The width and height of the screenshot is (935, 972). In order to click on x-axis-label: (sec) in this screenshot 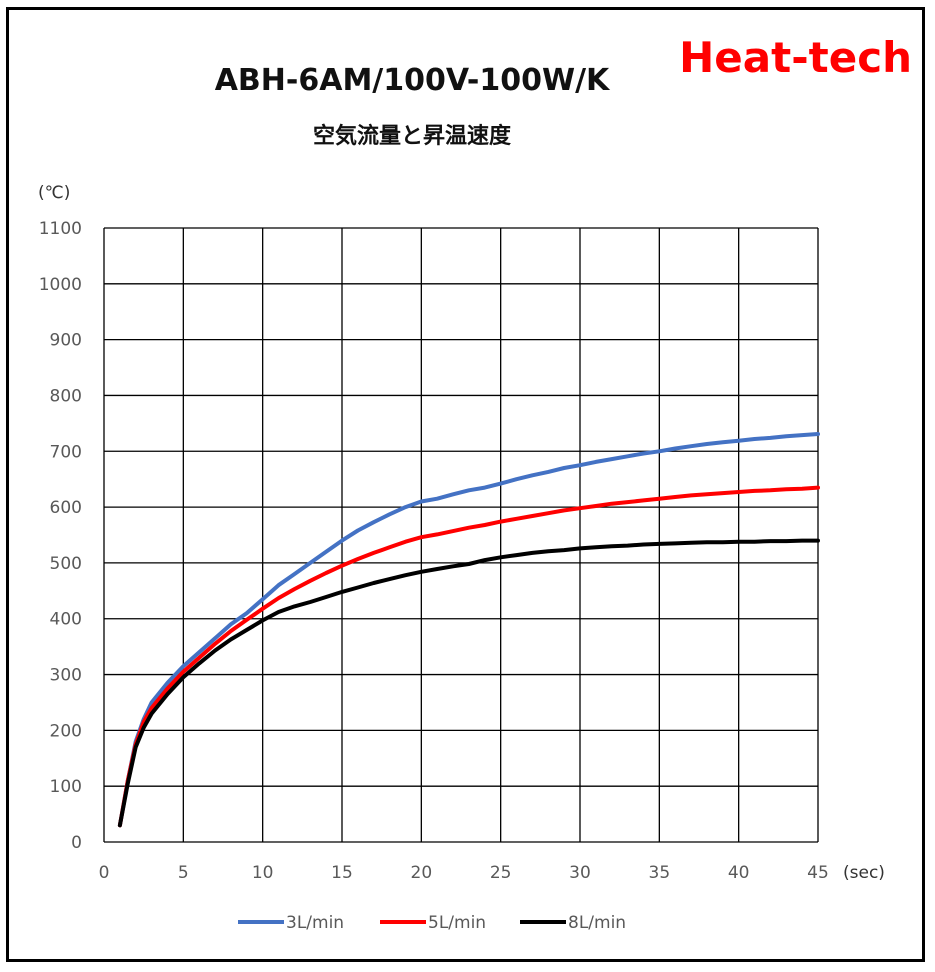, I will do `click(864, 873)`.